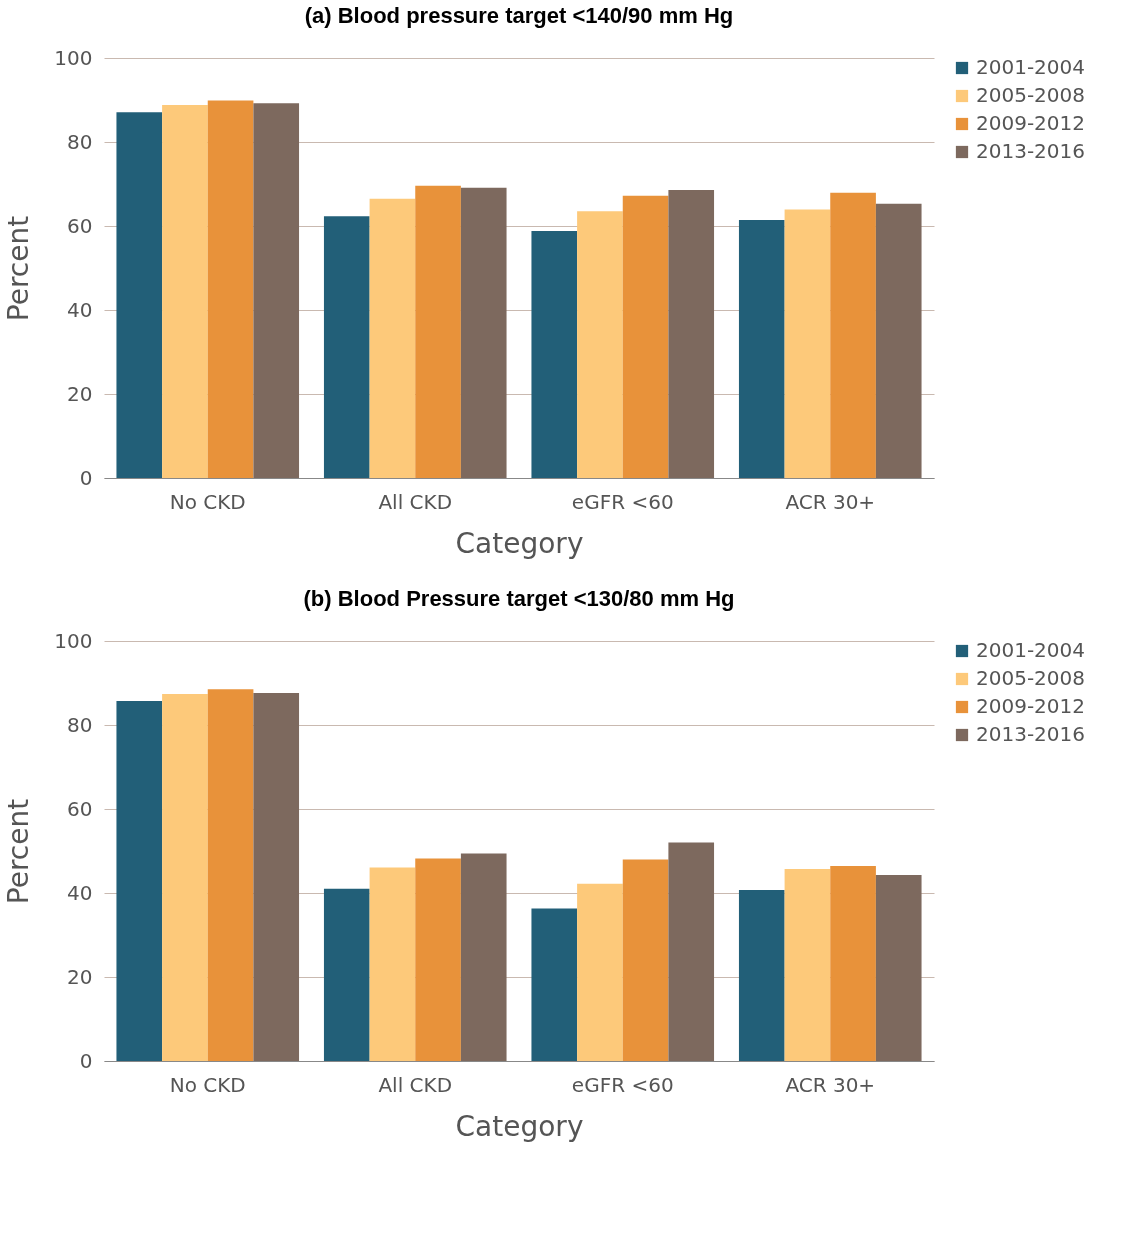 The height and width of the screenshot is (1257, 1140). I want to click on chart-title: (b) Blood Pressure target <130/80 mm Hg, so click(519, 598).